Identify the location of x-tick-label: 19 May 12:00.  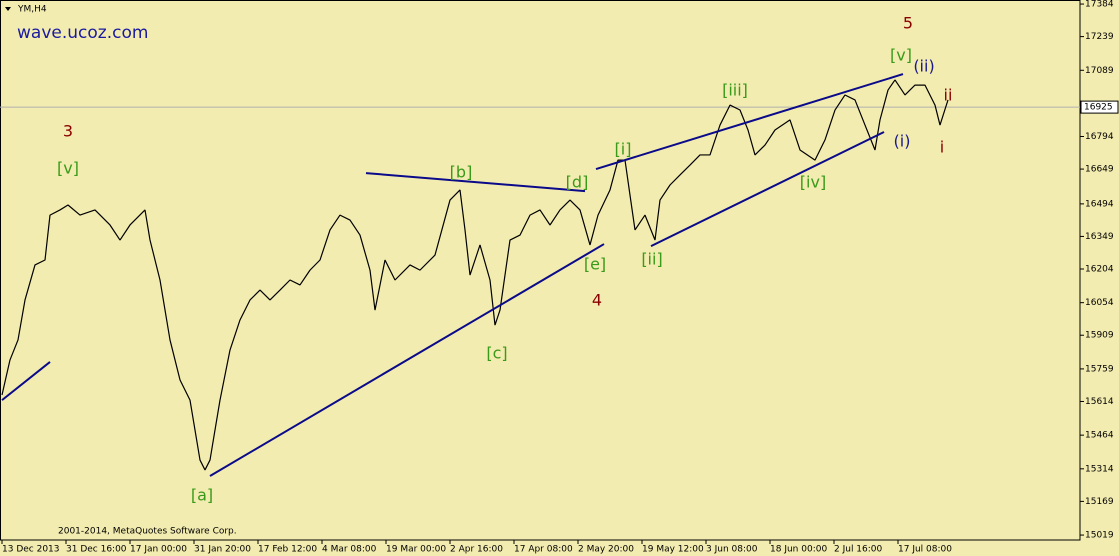
(673, 550).